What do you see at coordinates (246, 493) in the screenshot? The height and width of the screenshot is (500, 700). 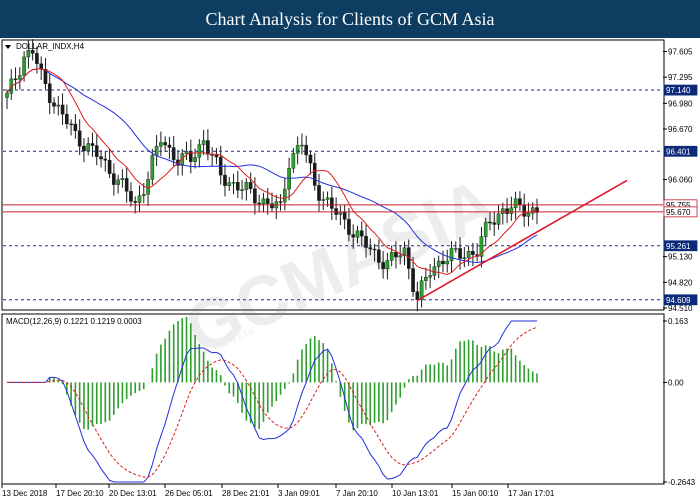 I see `time-tick-label: 28 Dec 21:01` at bounding box center [246, 493].